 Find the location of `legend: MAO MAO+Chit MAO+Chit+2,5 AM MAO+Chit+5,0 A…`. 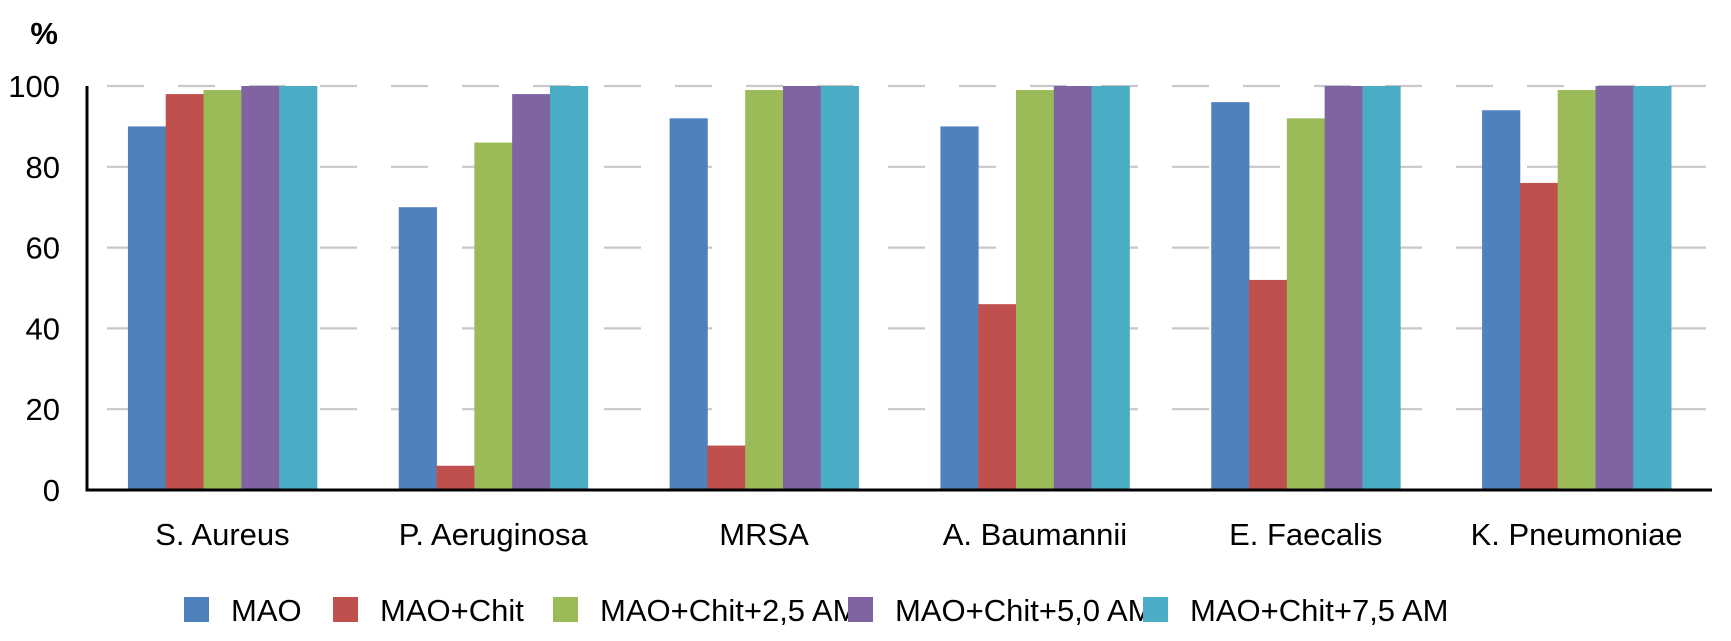

legend: MAO MAO+Chit MAO+Chit+2,5 AM MAO+Chit+5,0 A… is located at coordinates (816, 610).